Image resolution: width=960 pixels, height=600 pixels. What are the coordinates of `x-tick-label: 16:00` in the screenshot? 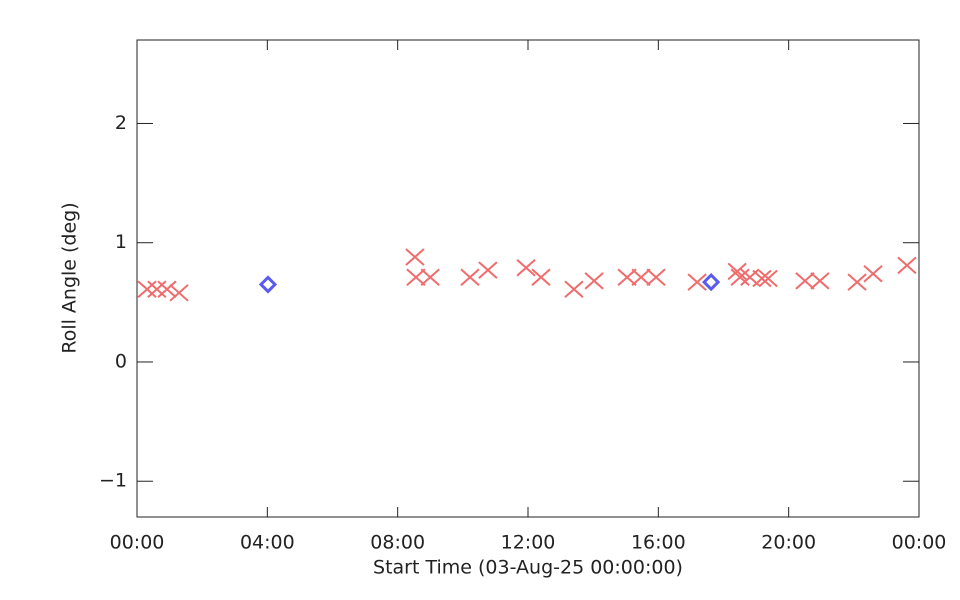 It's located at (658, 543).